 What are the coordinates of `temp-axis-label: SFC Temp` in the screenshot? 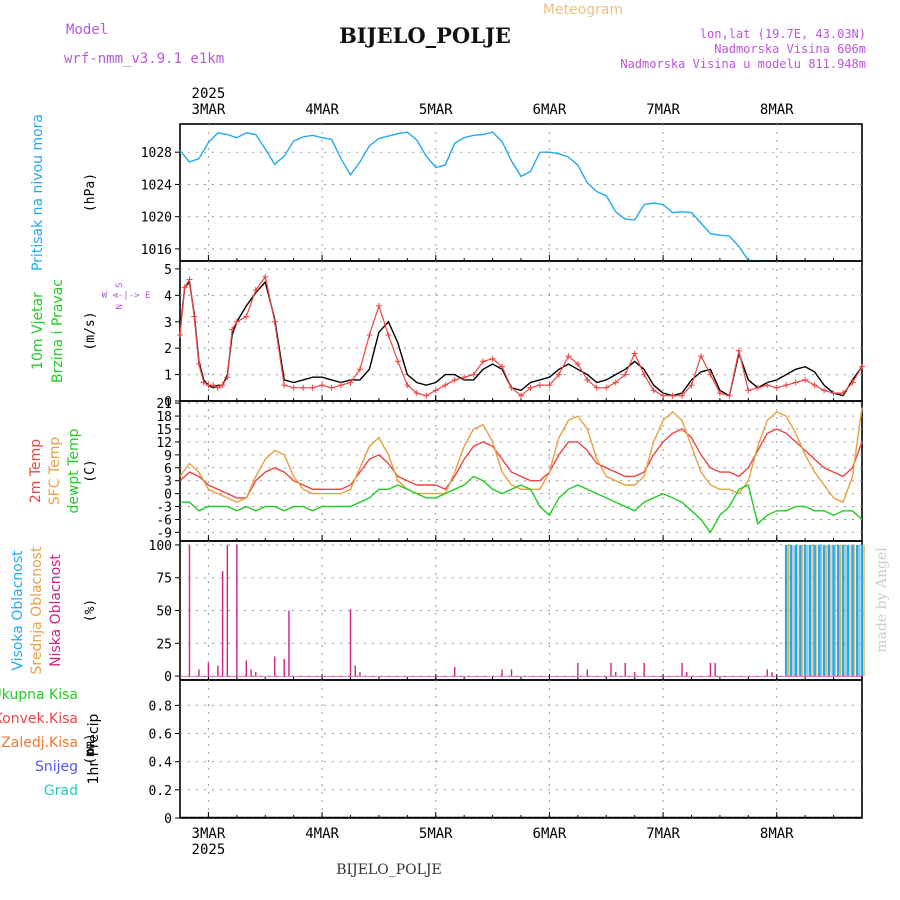 It's located at (55, 471).